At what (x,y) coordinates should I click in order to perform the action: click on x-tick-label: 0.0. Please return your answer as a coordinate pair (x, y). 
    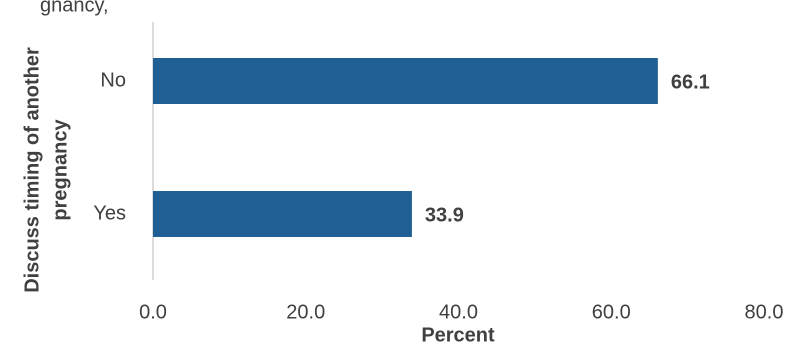
    Looking at the image, I should click on (153, 312).